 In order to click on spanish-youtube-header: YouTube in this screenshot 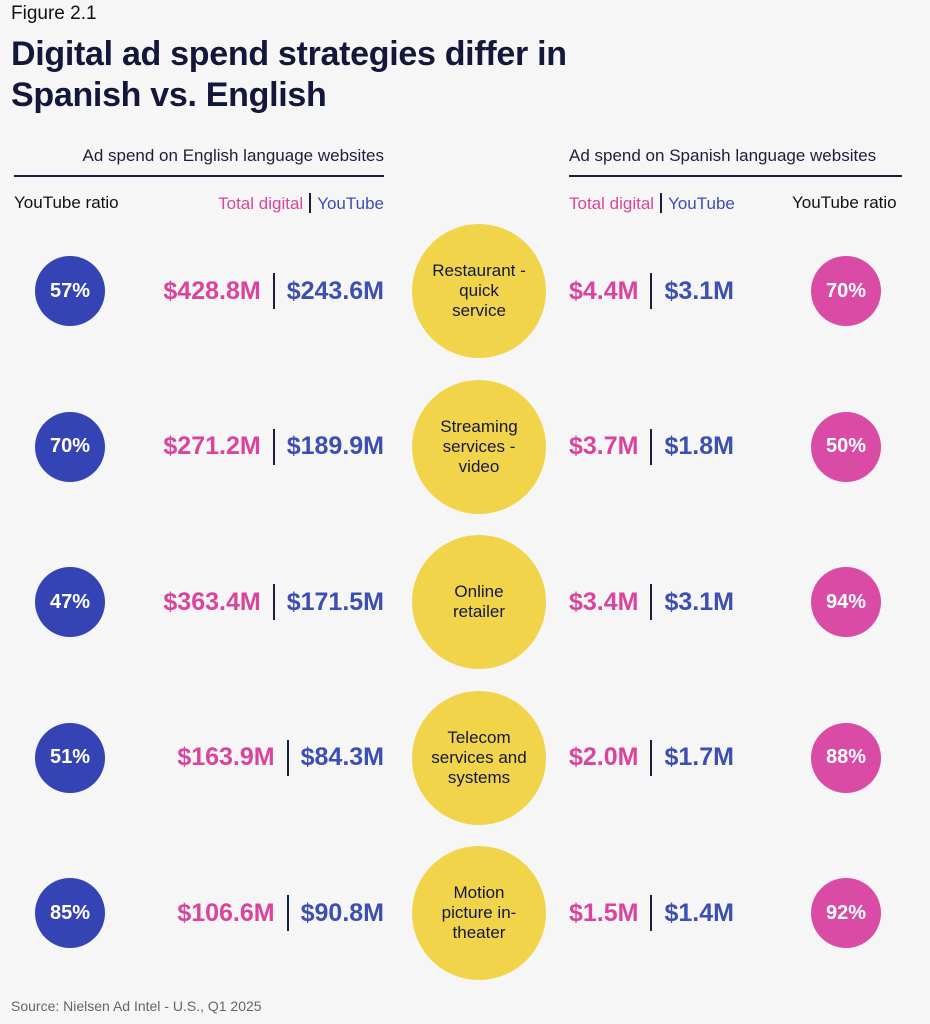, I will do `click(701, 203)`.